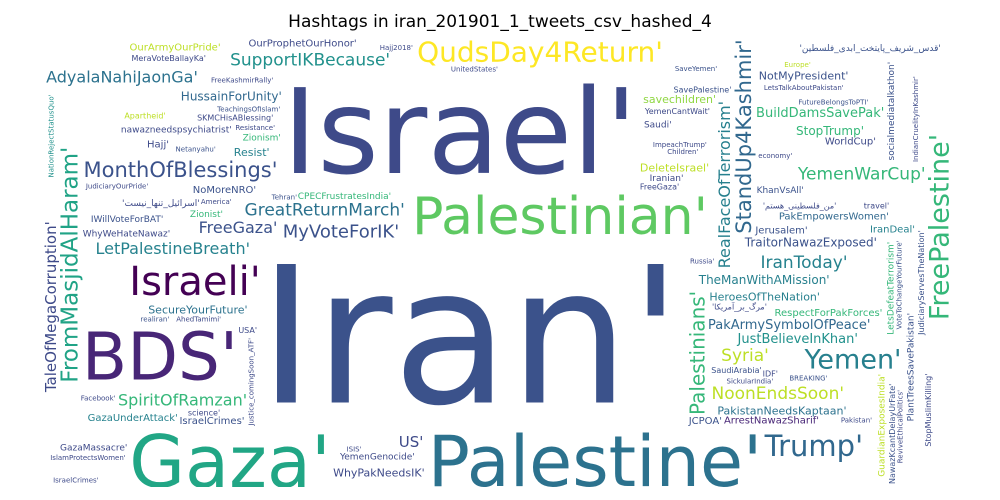  What do you see at coordinates (834, 216) in the screenshot?
I see `word-54: PakEmpowersWomen'` at bounding box center [834, 216].